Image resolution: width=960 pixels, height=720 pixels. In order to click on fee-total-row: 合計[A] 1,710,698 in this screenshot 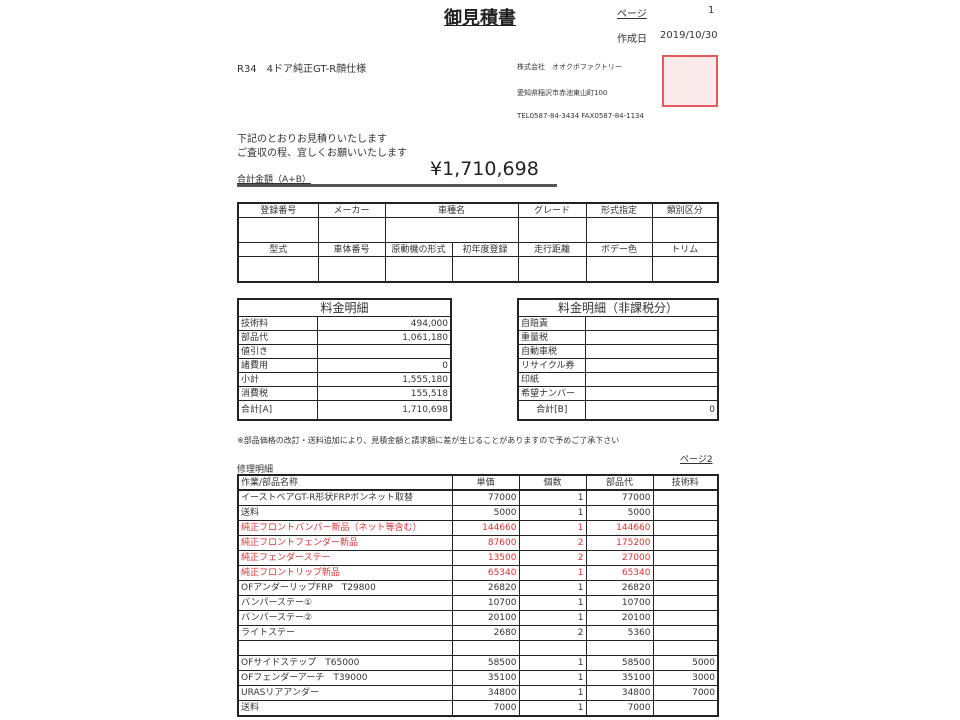, I will do `click(344, 410)`.